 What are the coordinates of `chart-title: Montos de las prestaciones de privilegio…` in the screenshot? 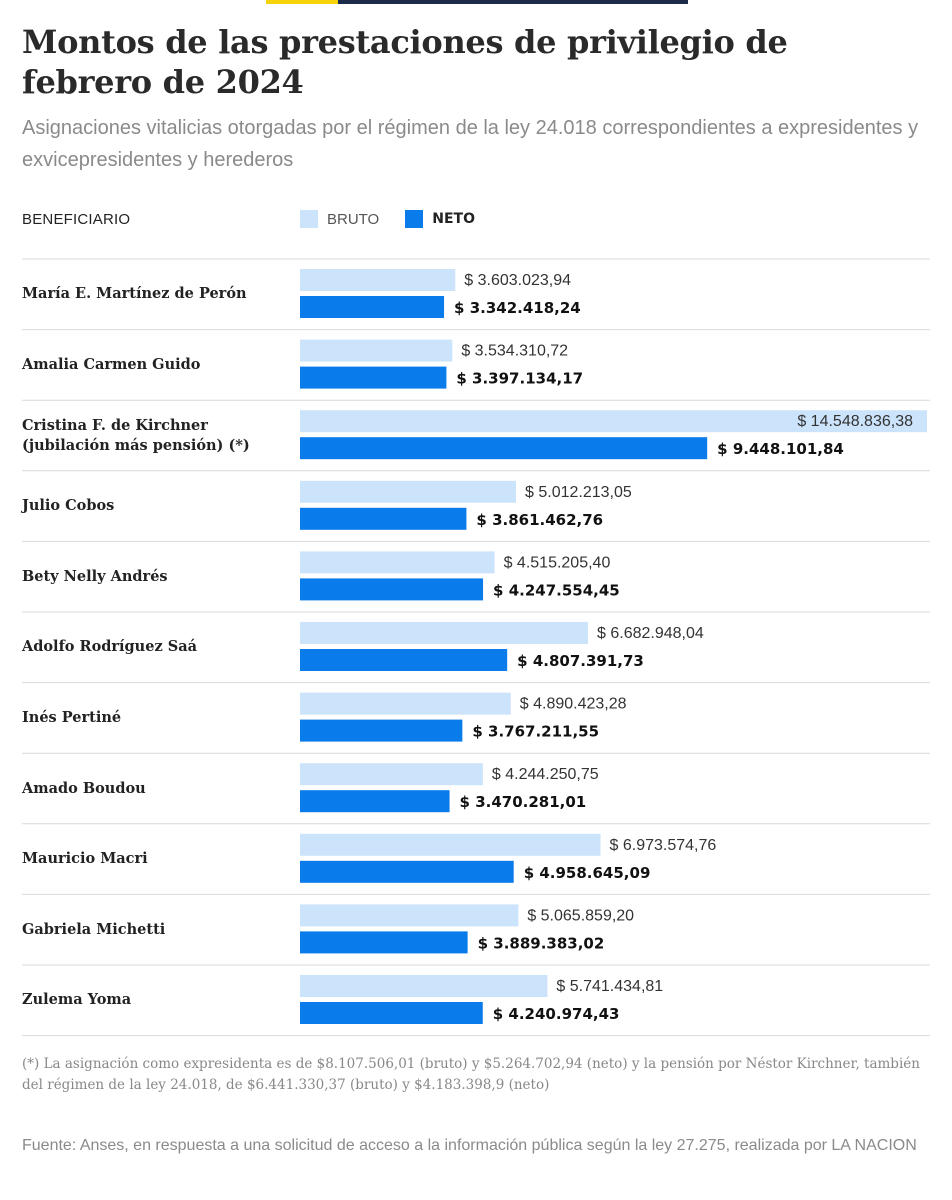 It's located at (405, 62).